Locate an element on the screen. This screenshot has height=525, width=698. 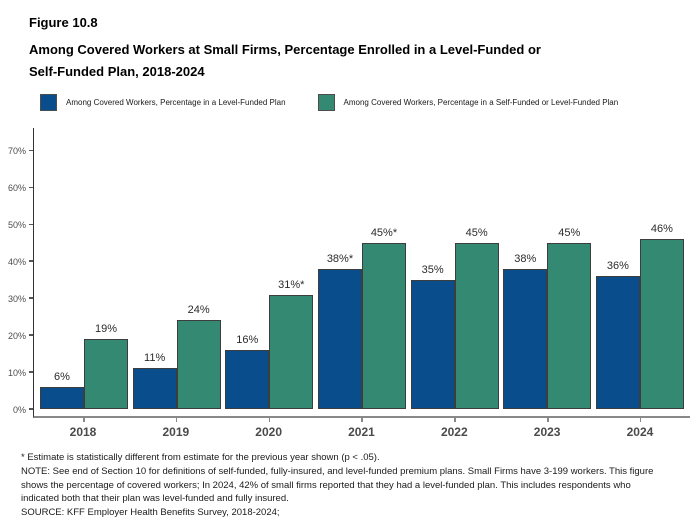
bar-value-label: 38% is located at coordinates (525, 258).